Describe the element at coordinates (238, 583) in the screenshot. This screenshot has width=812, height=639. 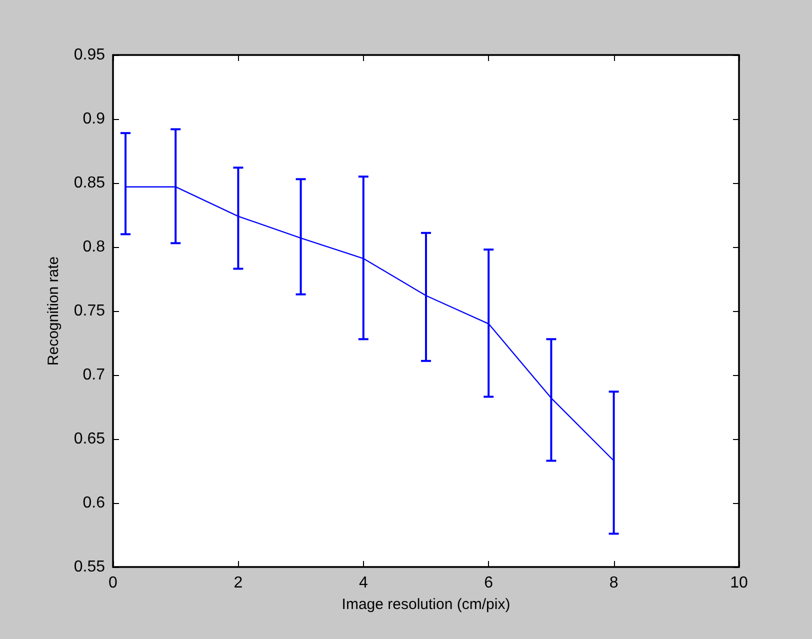
I see `x-tick-label: 2` at that location.